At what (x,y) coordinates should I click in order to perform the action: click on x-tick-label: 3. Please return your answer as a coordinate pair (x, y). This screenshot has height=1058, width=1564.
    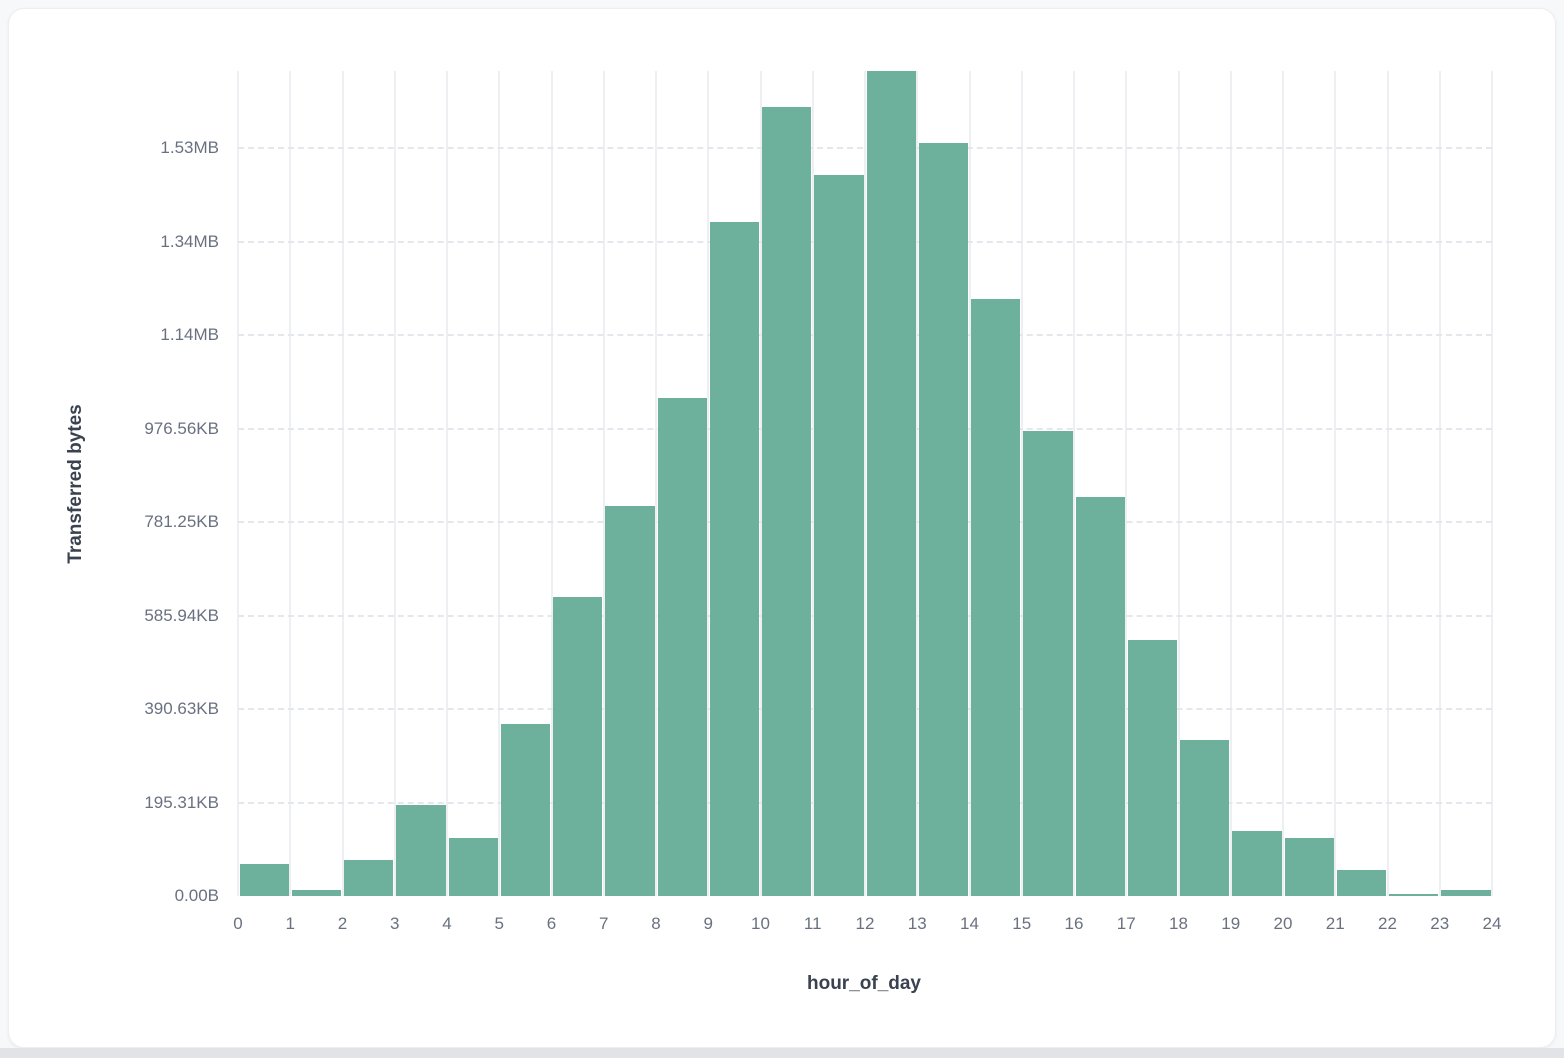
    Looking at the image, I should click on (395, 923).